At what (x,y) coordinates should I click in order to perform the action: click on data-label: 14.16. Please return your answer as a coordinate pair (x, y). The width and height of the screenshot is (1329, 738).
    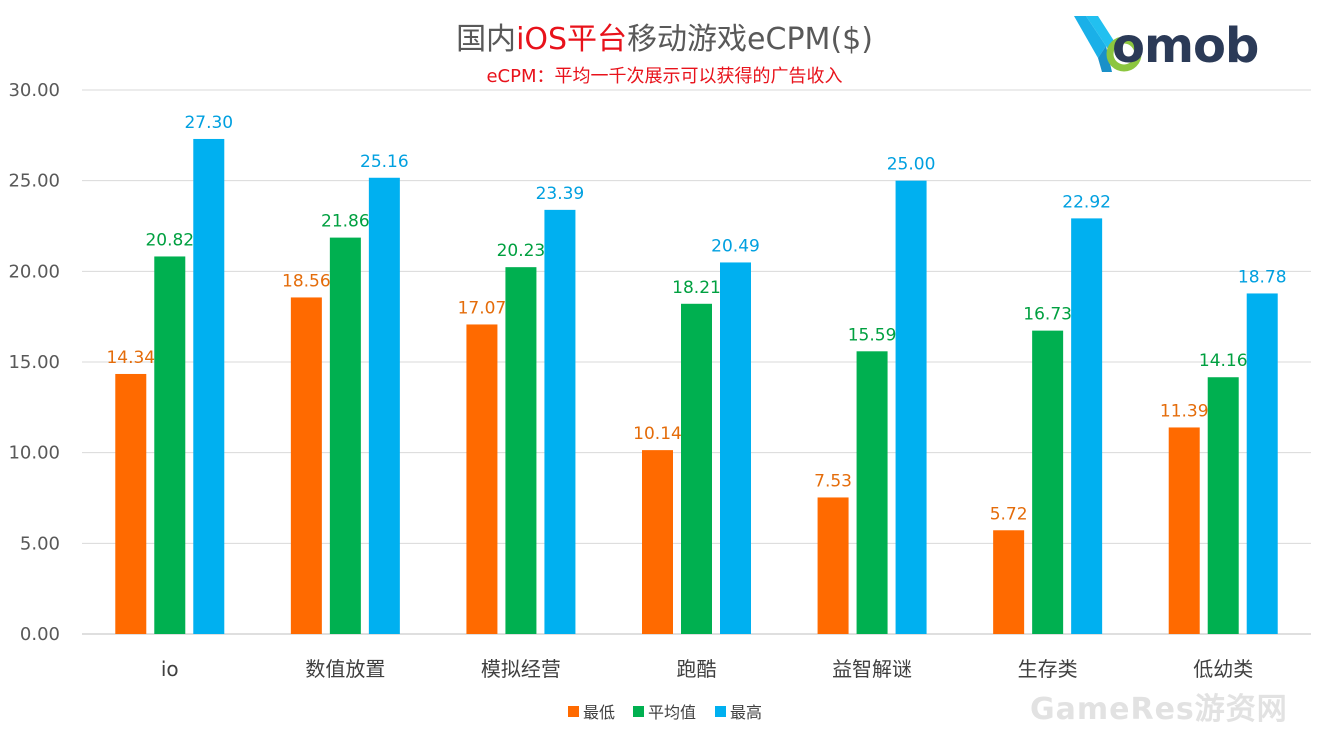
    Looking at the image, I should click on (1223, 361).